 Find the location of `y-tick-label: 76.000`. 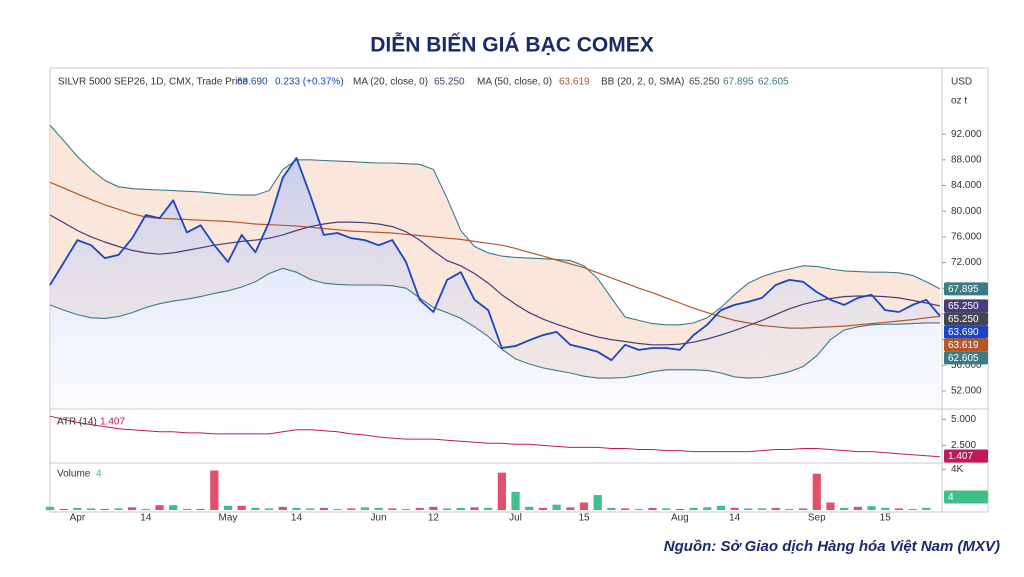

y-tick-label: 76.000 is located at coordinates (966, 237).